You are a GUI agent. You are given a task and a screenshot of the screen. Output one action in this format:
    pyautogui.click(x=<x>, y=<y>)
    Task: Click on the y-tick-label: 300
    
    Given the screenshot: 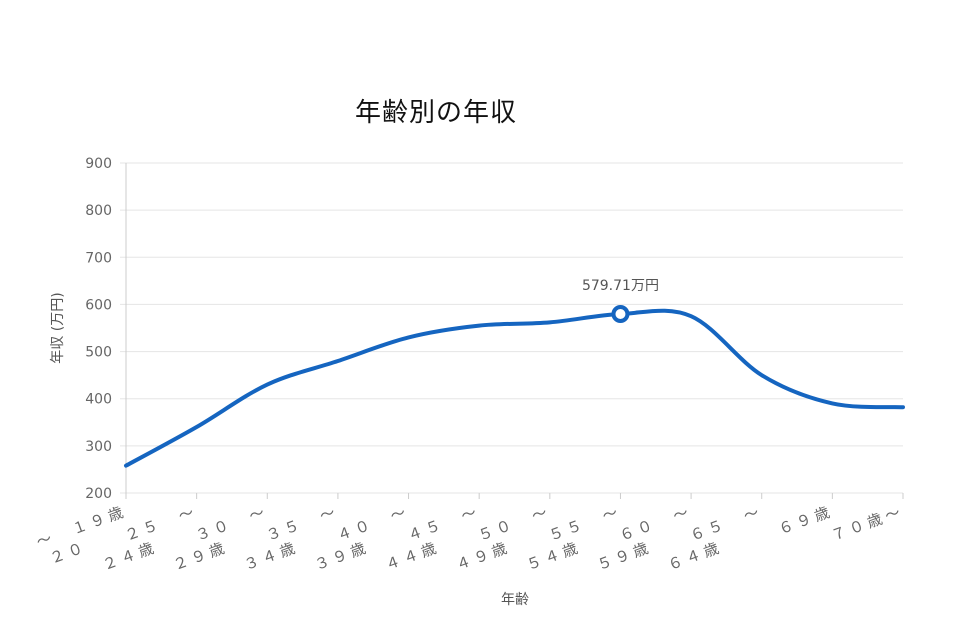 What is the action you would take?
    pyautogui.click(x=98, y=447)
    